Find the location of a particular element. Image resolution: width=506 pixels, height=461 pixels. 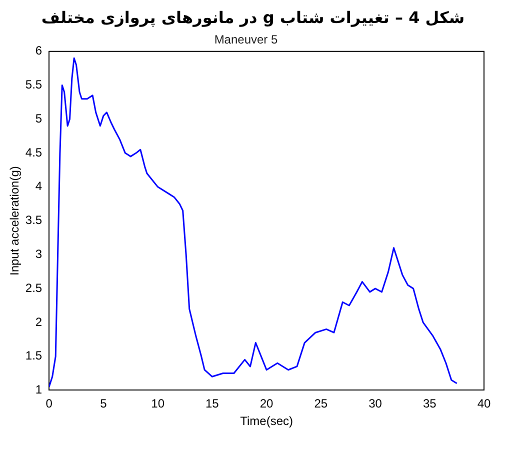

chart-title: شکل 4 – تغییرات شتاب g در مانورهای پروازی مختلف is located at coordinates (253, 17).